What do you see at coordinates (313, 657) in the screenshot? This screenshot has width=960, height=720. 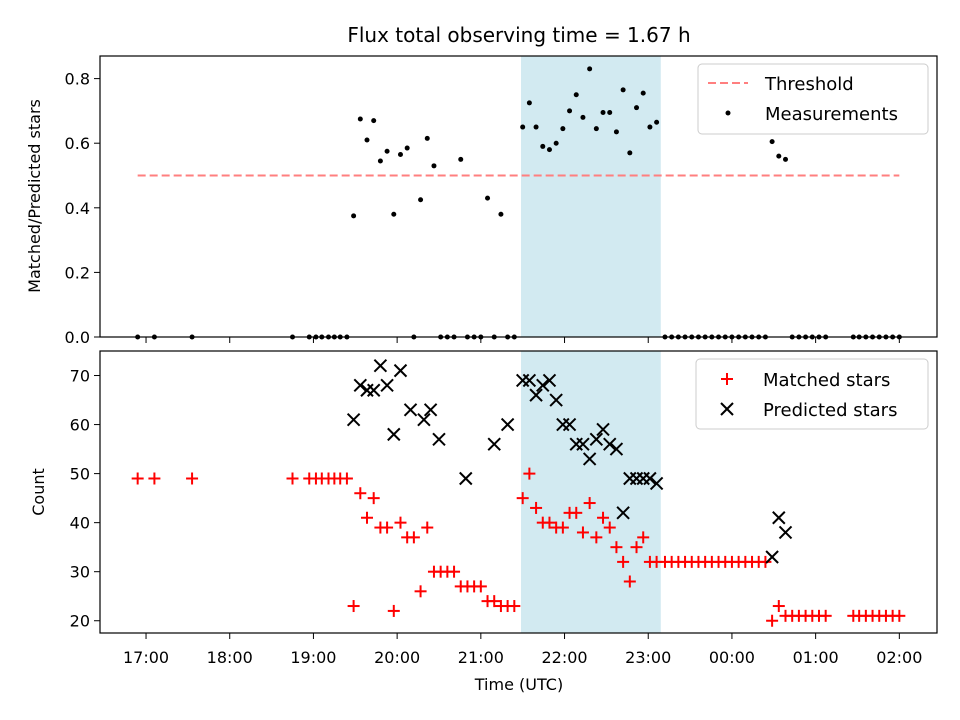 I see `time-xtick-label-2: 19:00` at bounding box center [313, 657].